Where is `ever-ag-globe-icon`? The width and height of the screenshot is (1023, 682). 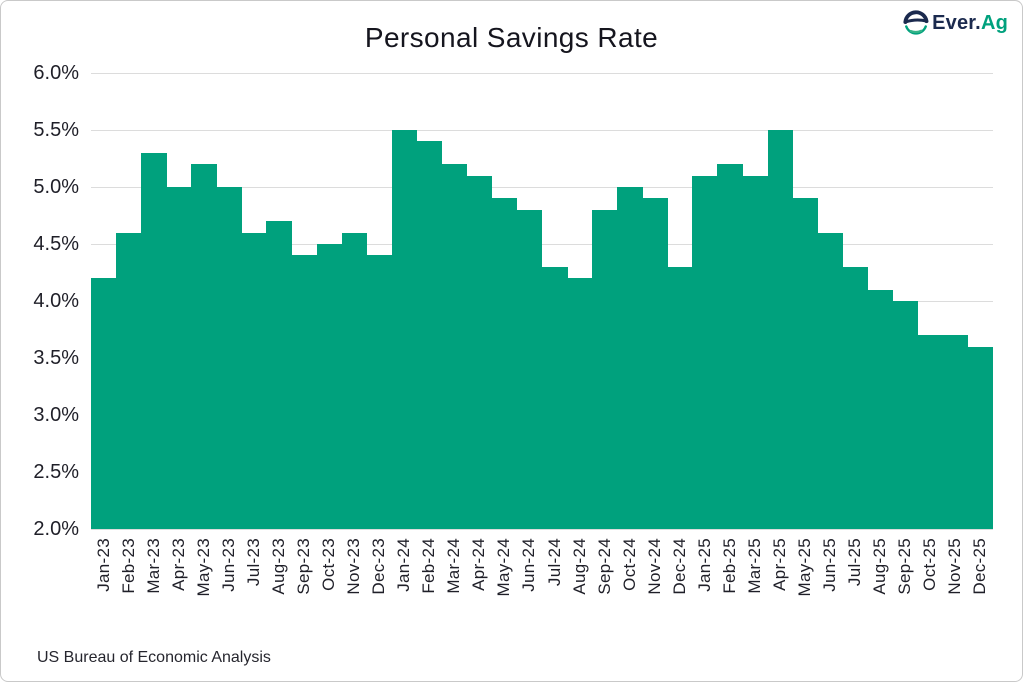 ever-ag-globe-icon is located at coordinates (916, 22).